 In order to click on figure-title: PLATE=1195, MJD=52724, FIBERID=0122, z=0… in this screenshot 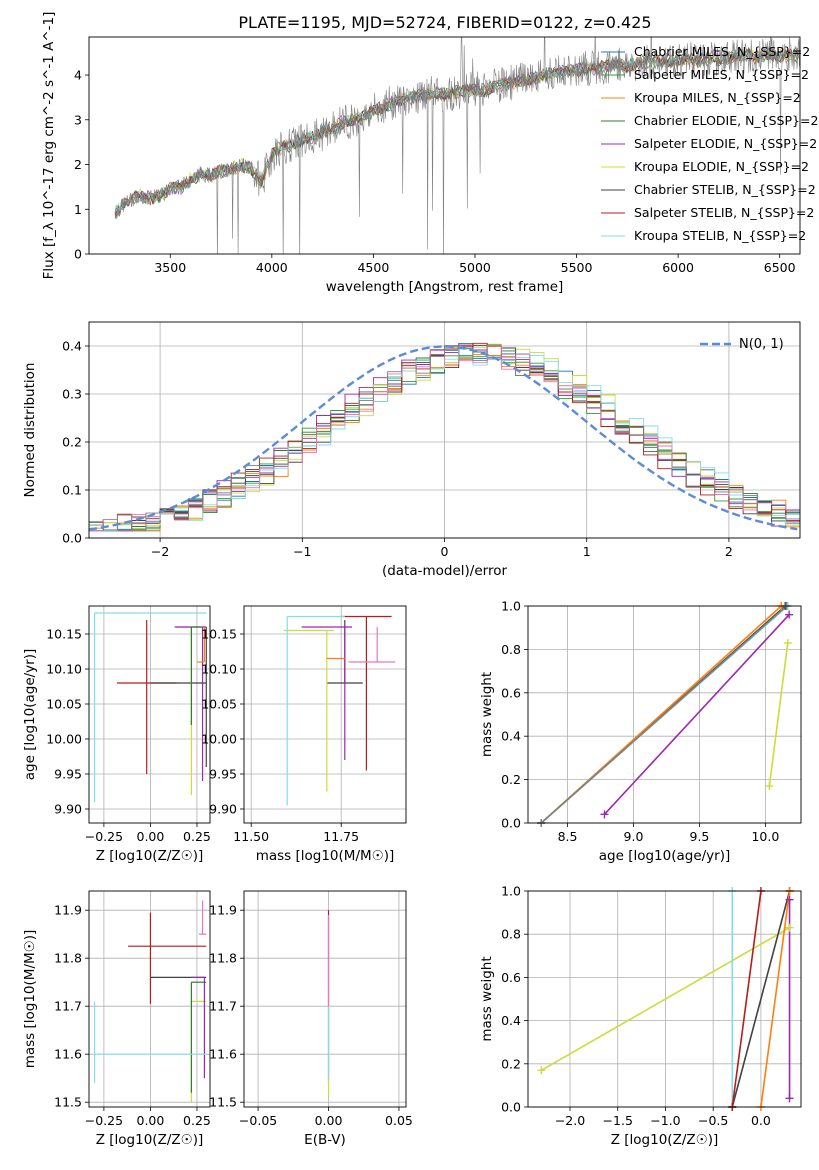, I will do `click(444, 22)`.